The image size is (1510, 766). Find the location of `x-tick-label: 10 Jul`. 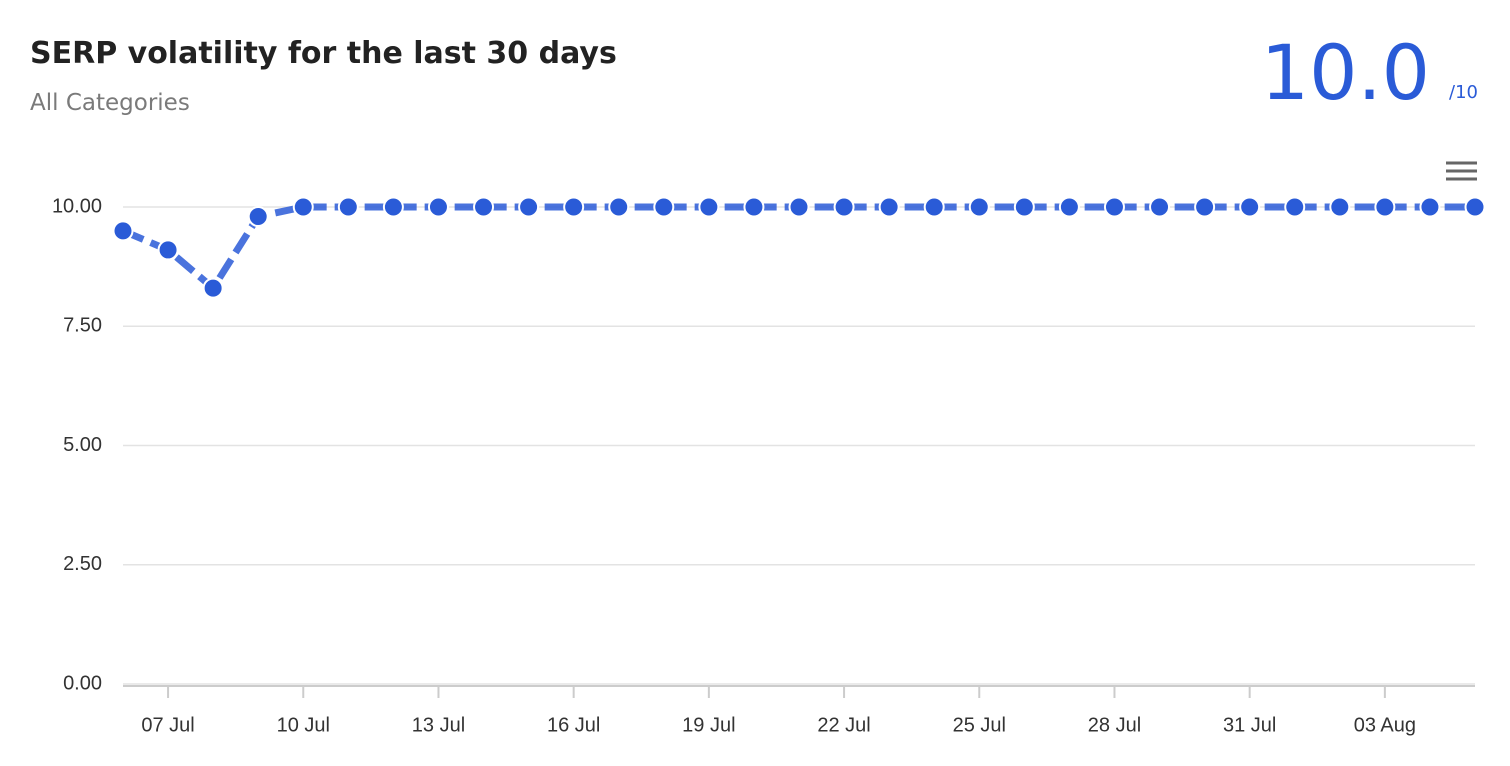

x-tick-label: 10 Jul is located at coordinates (303, 725).